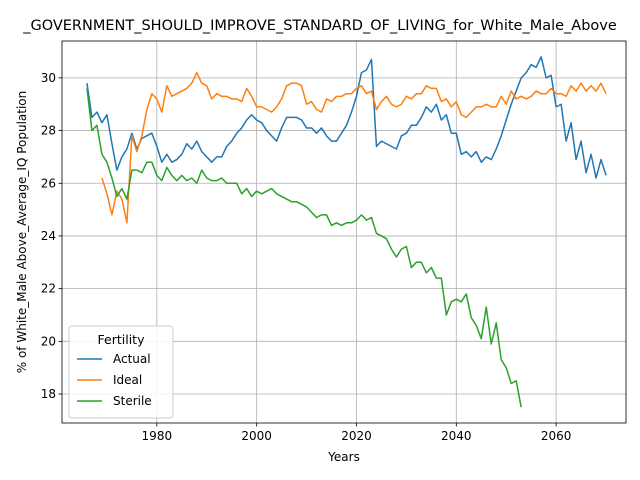 This screenshot has width=640, height=480. What do you see at coordinates (556, 436) in the screenshot?
I see `x-tick-label: 2060` at bounding box center [556, 436].